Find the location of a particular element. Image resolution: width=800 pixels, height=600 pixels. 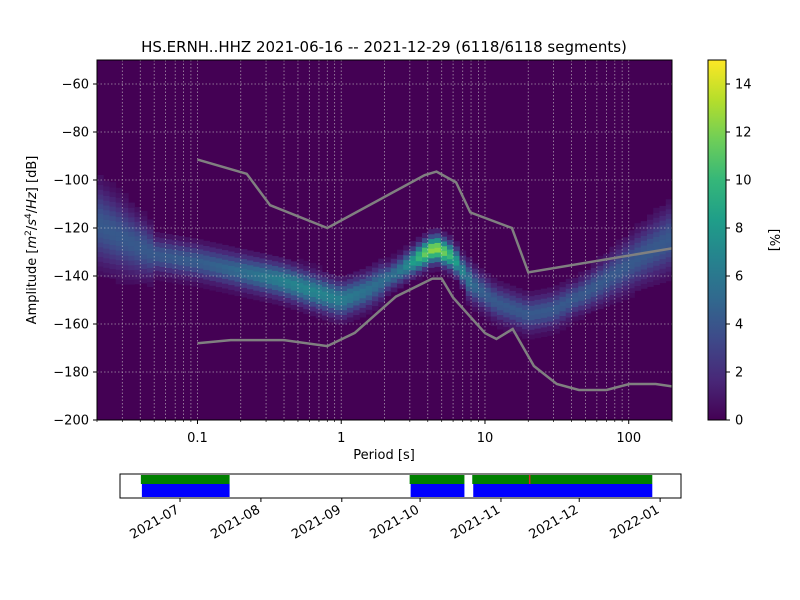

colorbar: 0 2 4 6 8 10 12 14 [%] is located at coordinates (744, 244).